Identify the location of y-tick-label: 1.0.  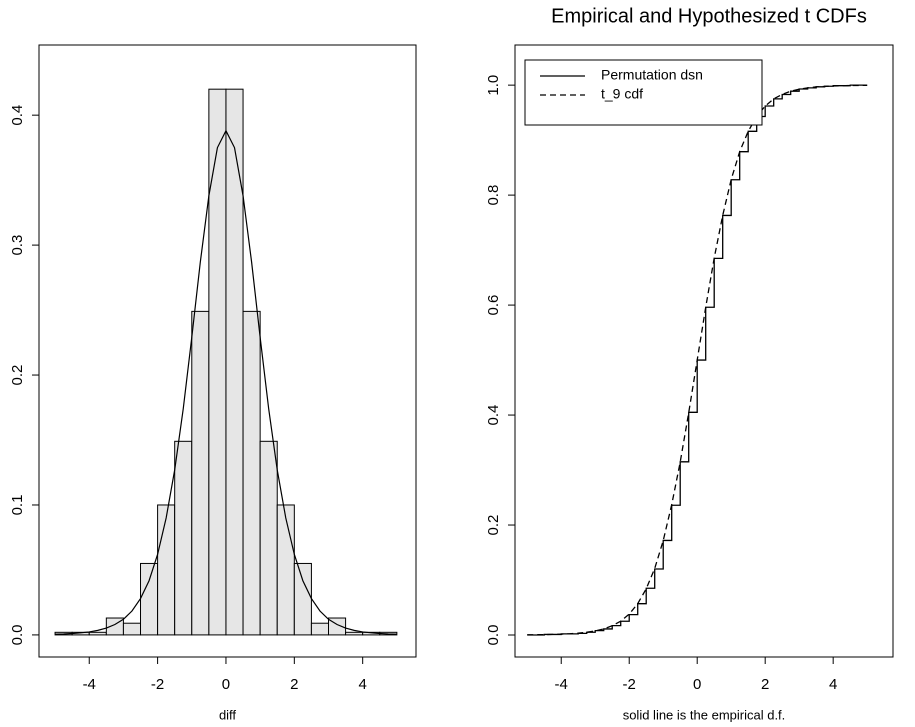
(493, 85).